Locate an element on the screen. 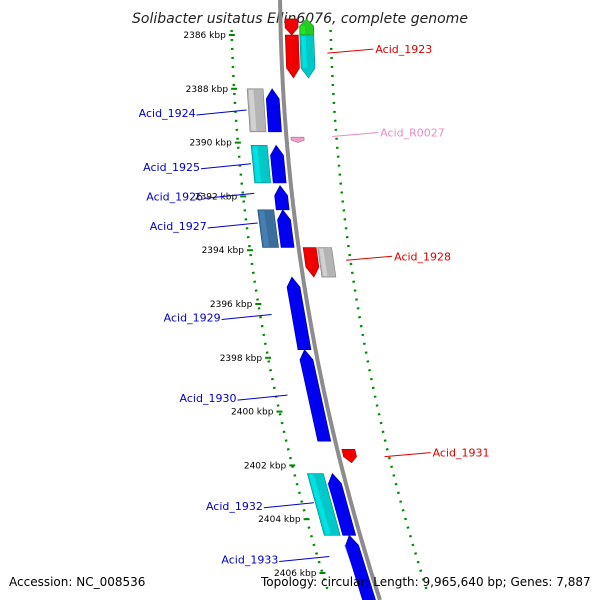 The height and width of the screenshot is (600, 600). gene-label-acid-1927: Acid_1927 is located at coordinates (204, 226).